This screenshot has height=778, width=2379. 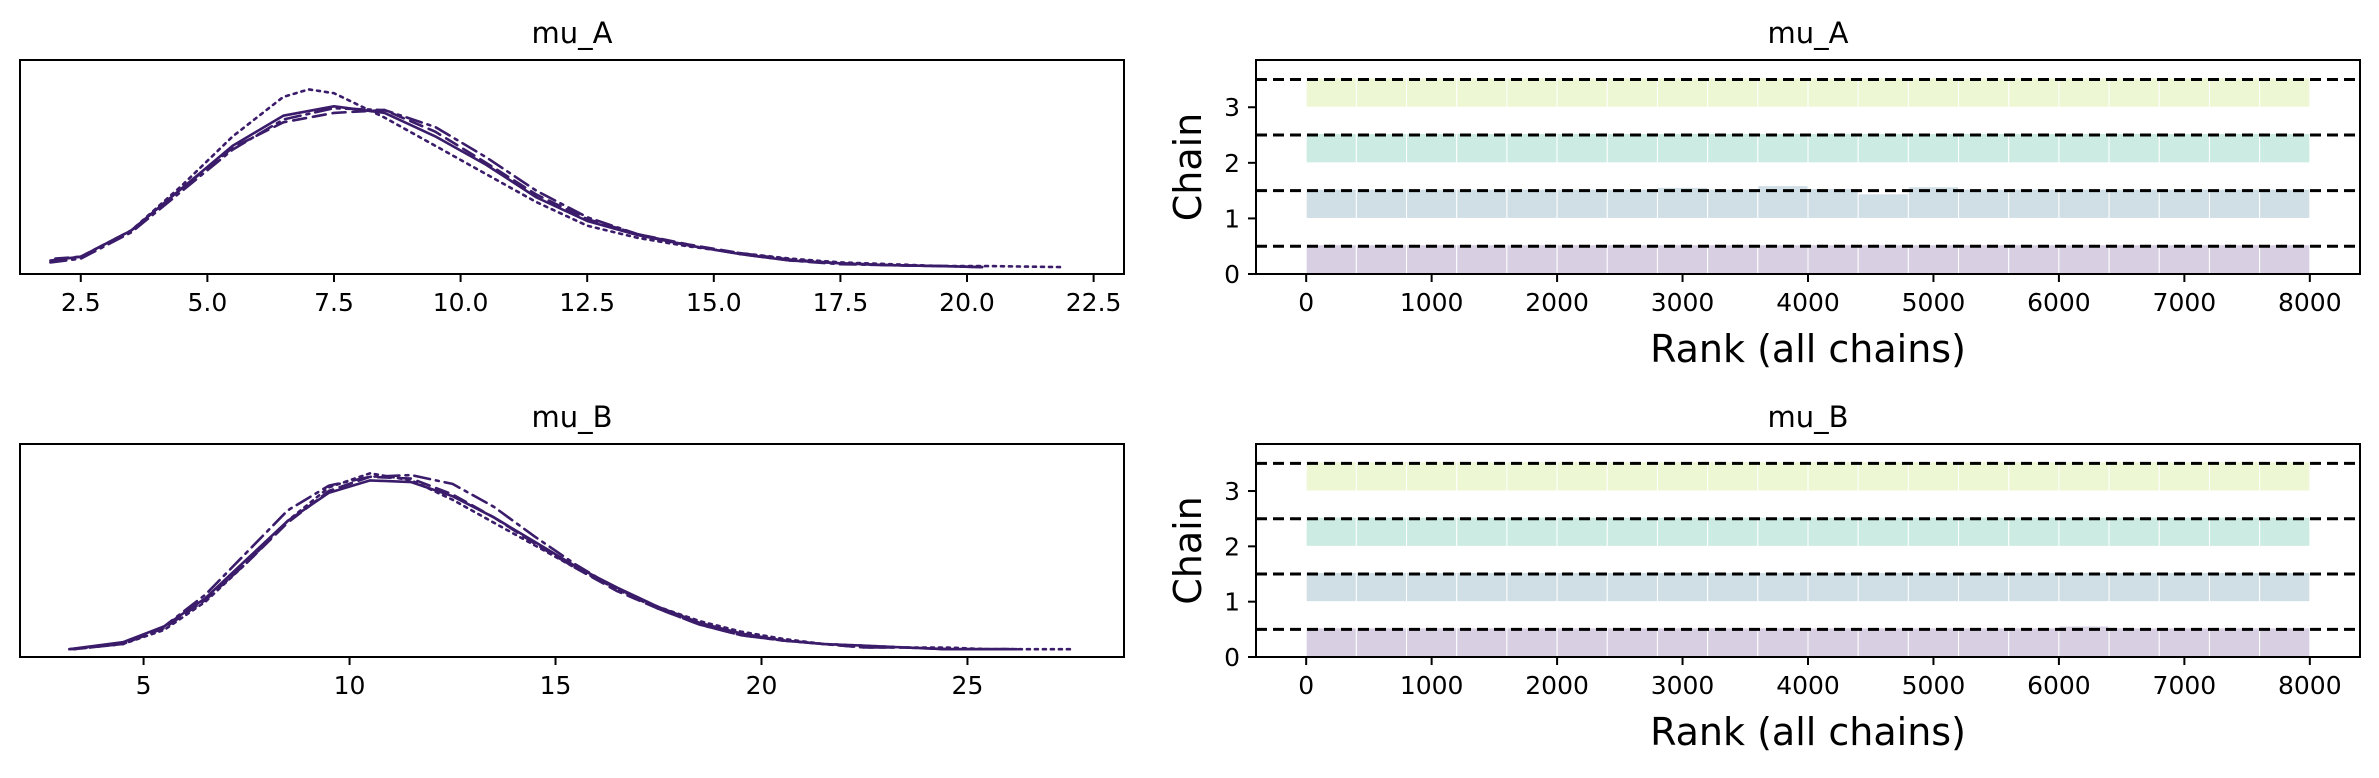 What do you see at coordinates (350, 685) in the screenshot?
I see `x-tick-label: 10` at bounding box center [350, 685].